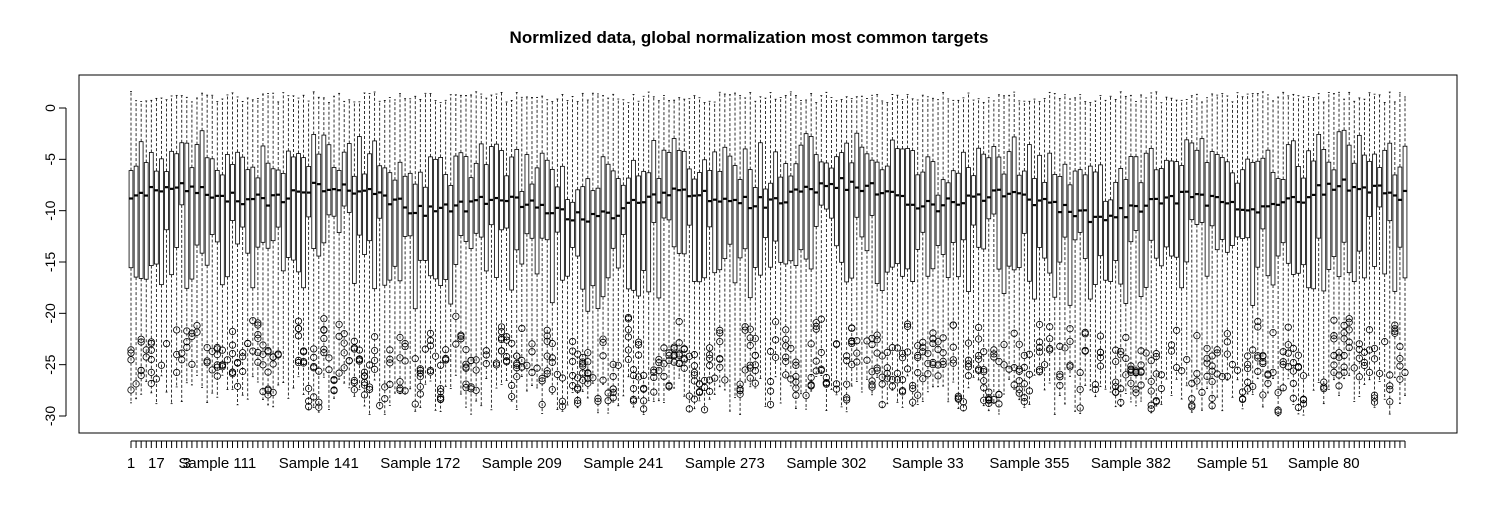  Describe the element at coordinates (50, 159) in the screenshot. I see `y-tick-label: -5` at that location.